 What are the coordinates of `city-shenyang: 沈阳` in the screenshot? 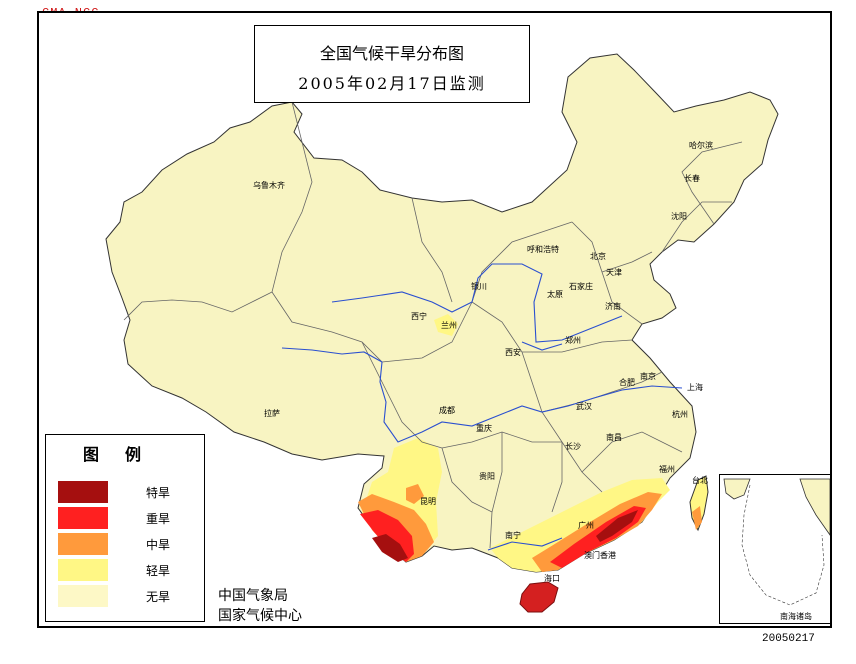 It's located at (679, 216).